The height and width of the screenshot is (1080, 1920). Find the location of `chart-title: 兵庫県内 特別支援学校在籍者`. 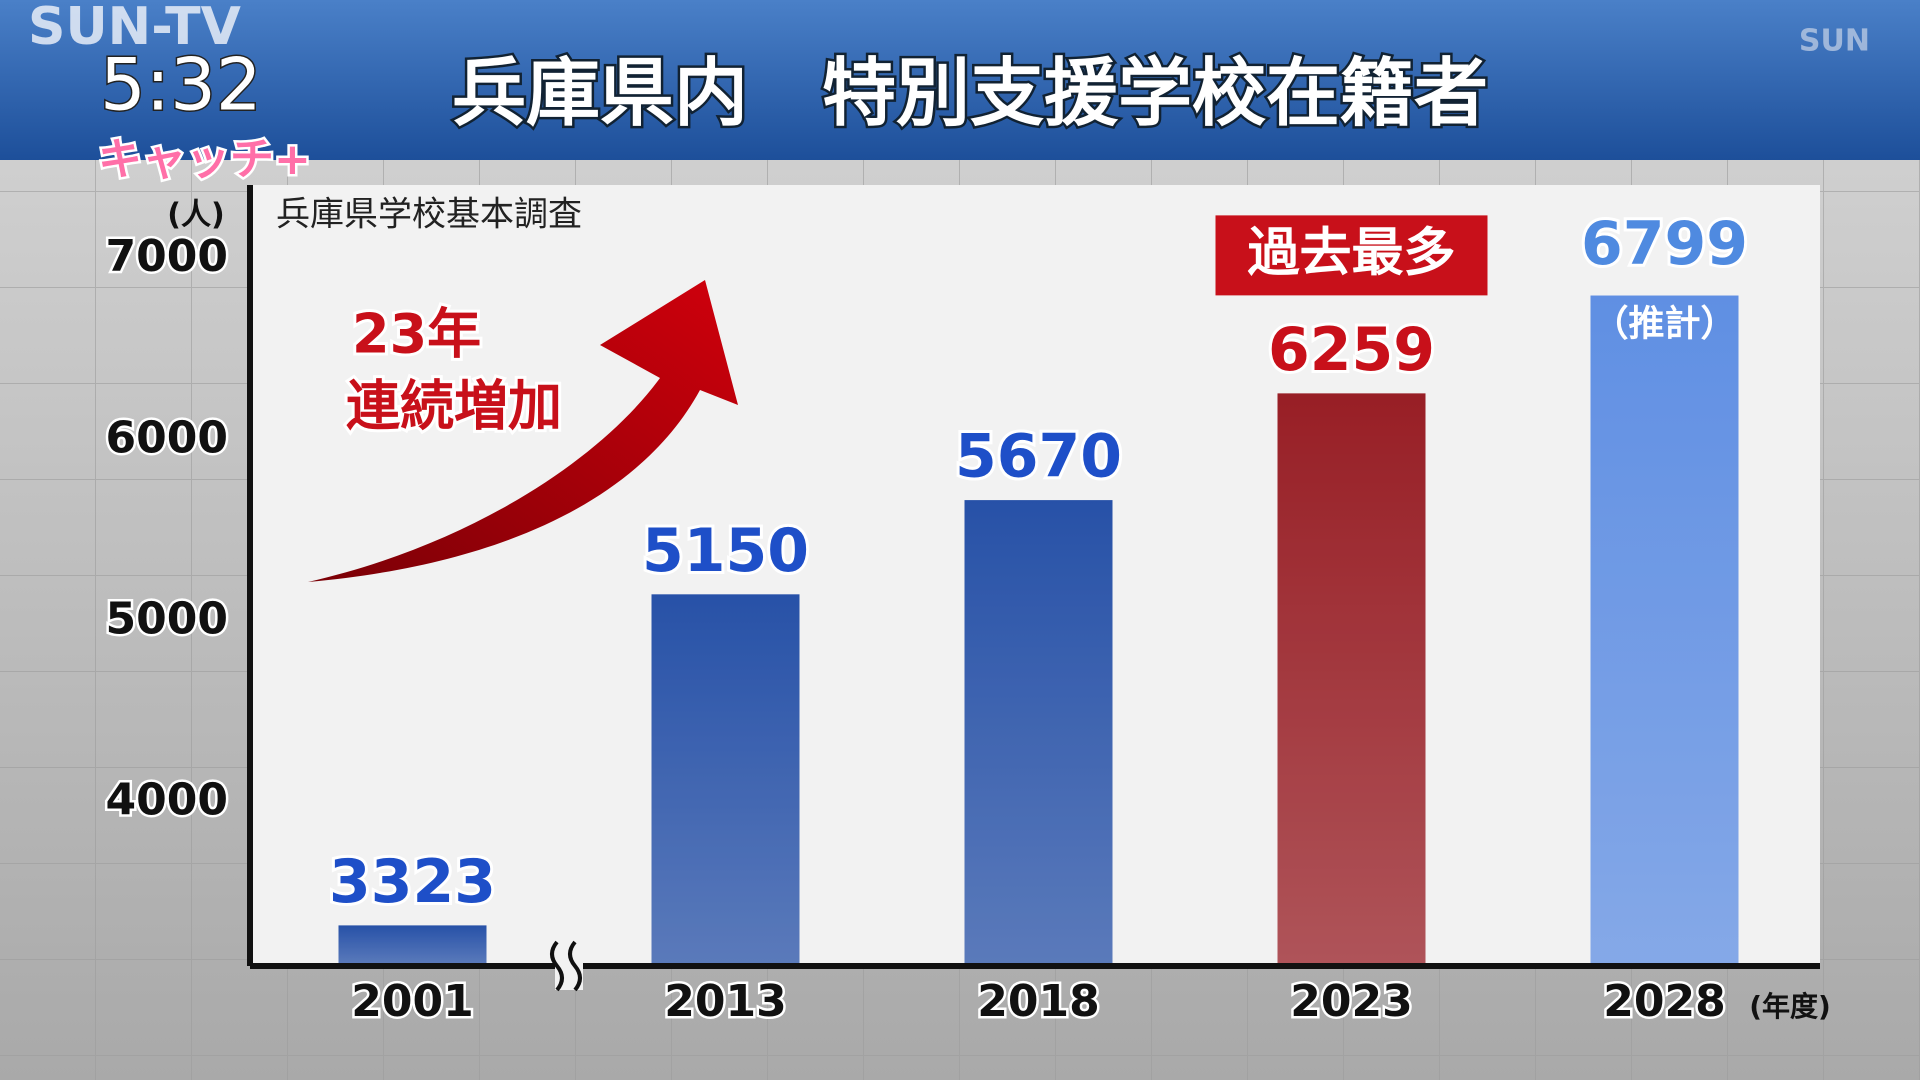

chart-title: 兵庫県内 特別支援学校在籍者 is located at coordinates (970, 94).